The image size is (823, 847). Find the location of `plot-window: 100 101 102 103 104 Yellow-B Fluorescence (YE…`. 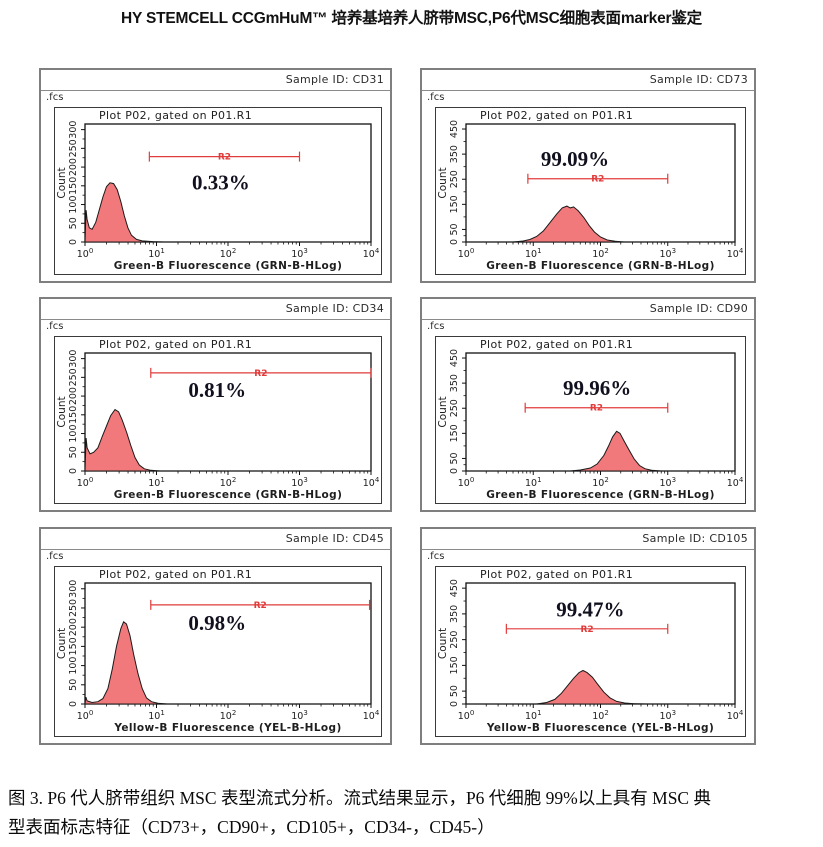

plot-window: 100 101 102 103 104 Yellow-B Fluorescence (YE… is located at coordinates (218, 651).